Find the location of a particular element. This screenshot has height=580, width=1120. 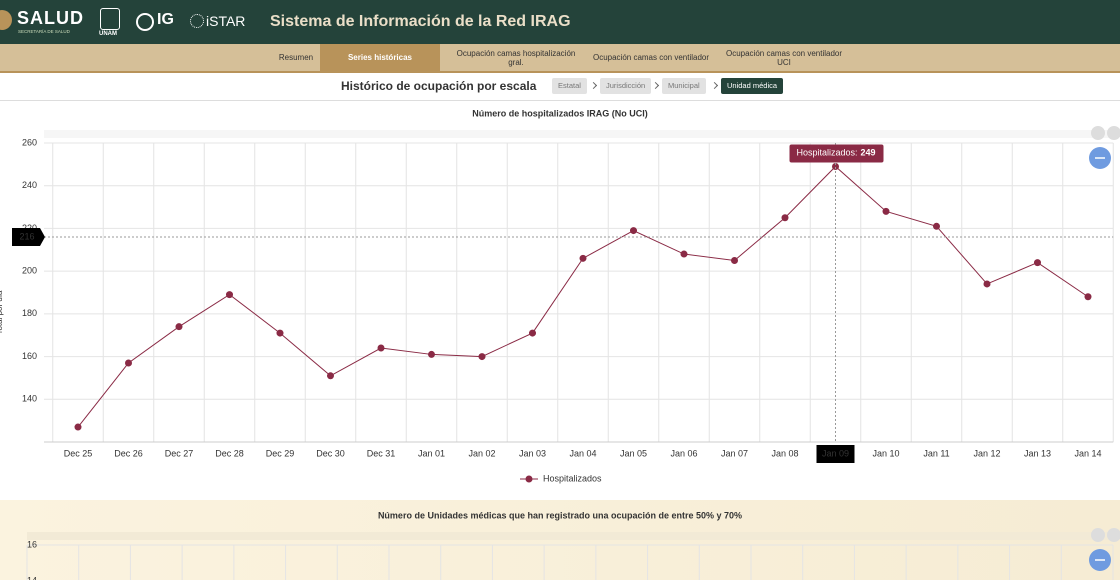

x-tick-label: Jan 06 is located at coordinates (683, 453).